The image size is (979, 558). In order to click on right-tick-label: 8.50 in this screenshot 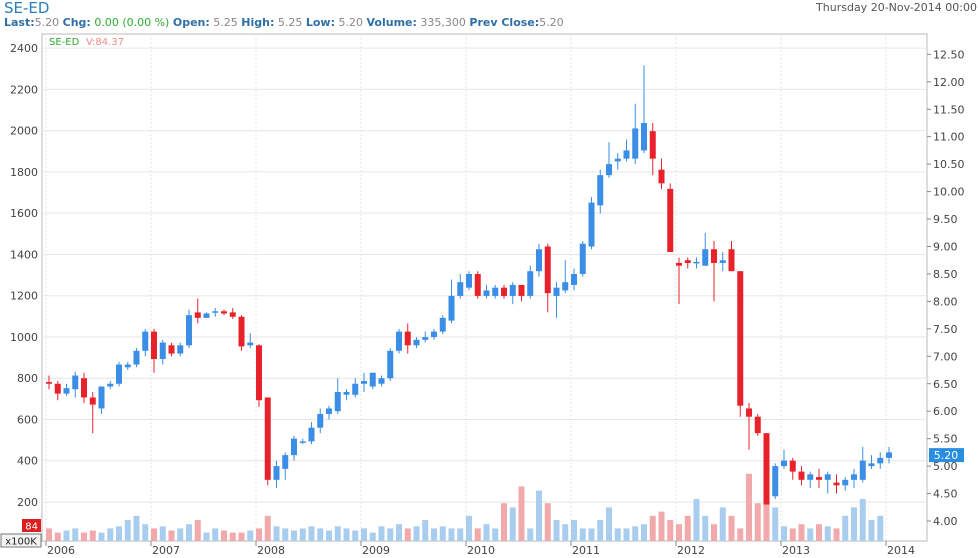, I will do `click(945, 274)`.